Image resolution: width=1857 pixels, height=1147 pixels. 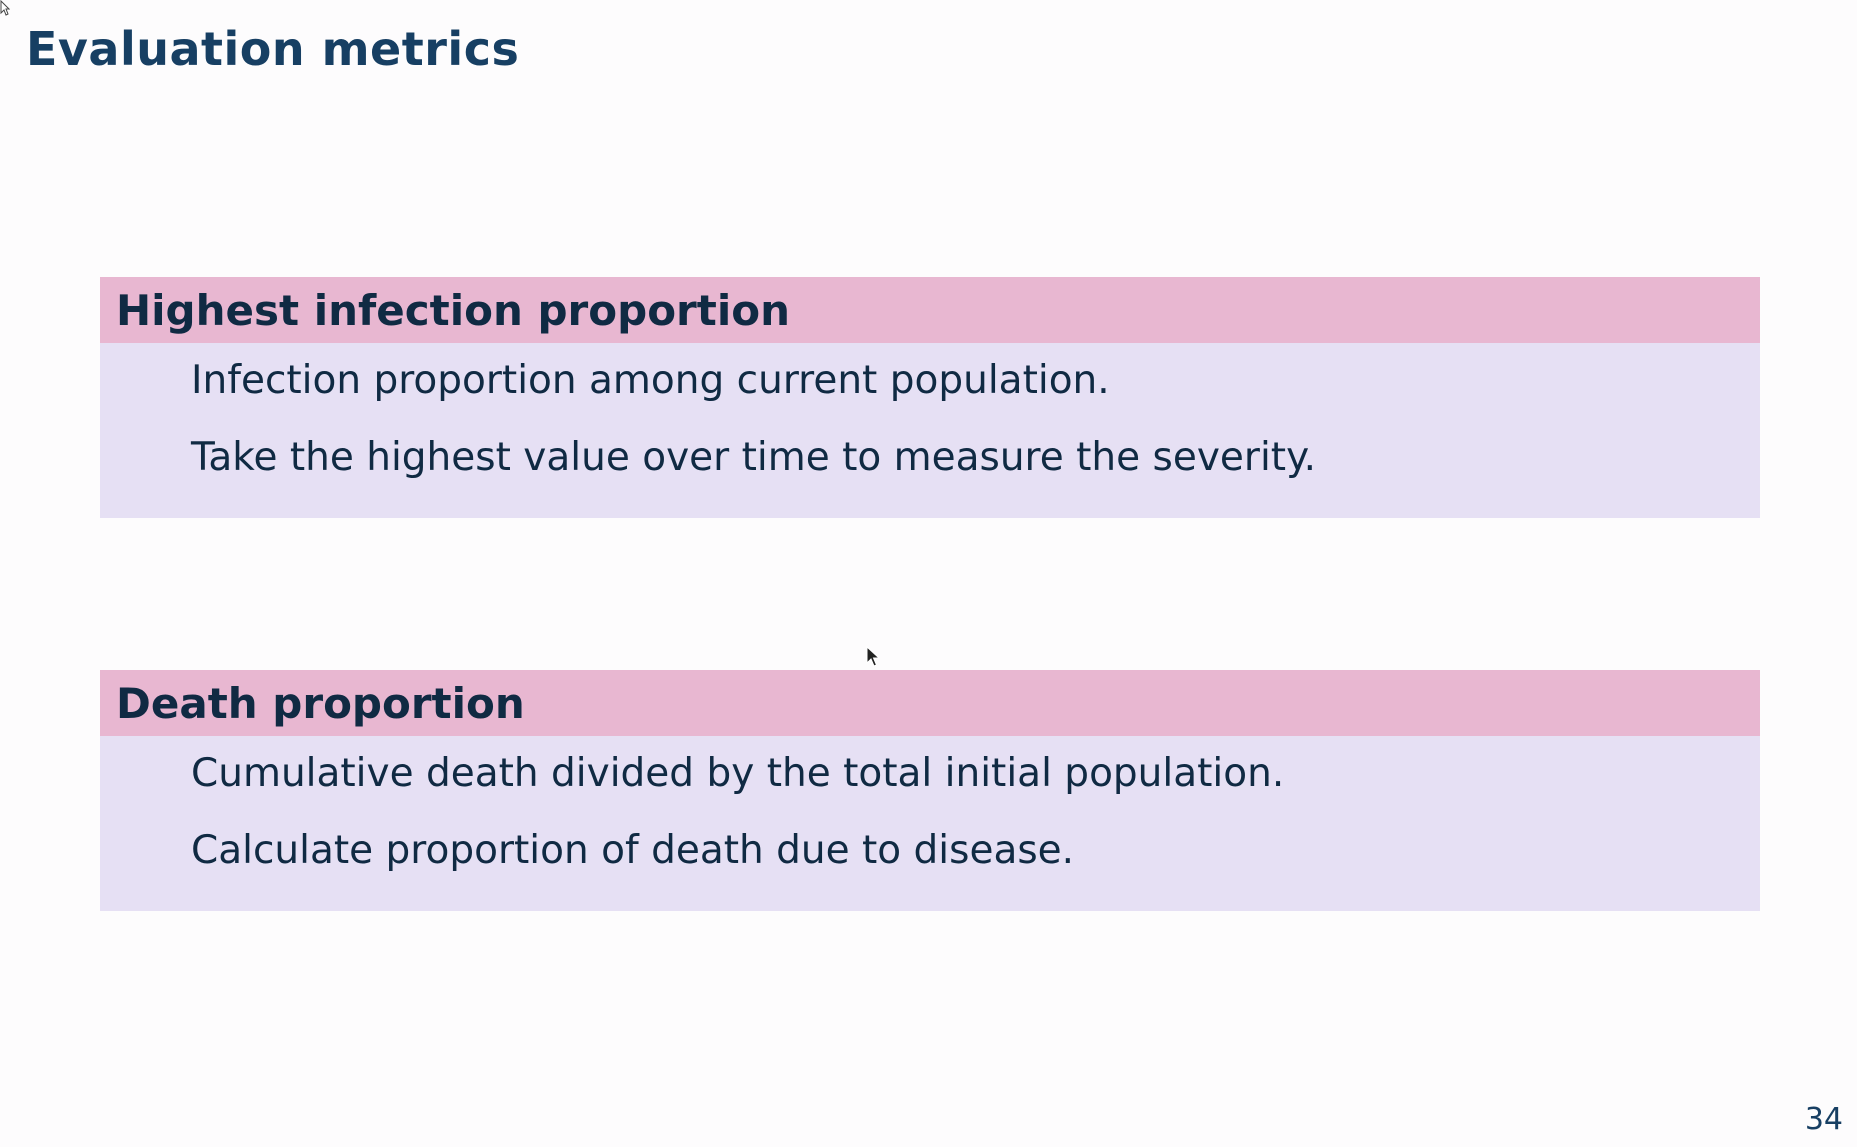 I want to click on page-number: 34, so click(x=1823, y=1119).